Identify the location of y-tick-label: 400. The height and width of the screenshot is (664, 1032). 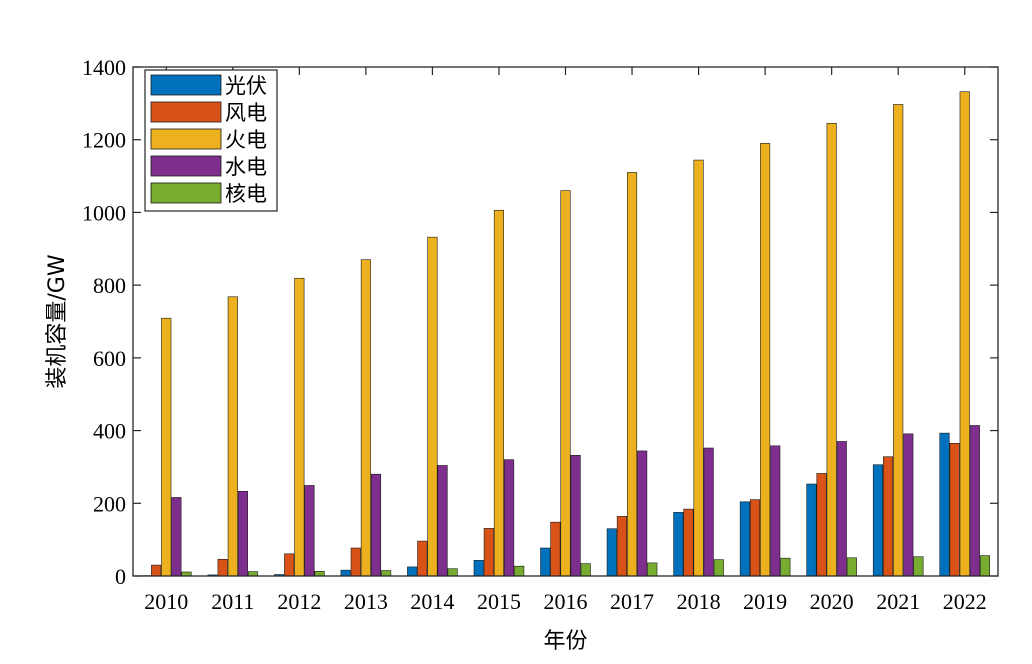
(109, 431).